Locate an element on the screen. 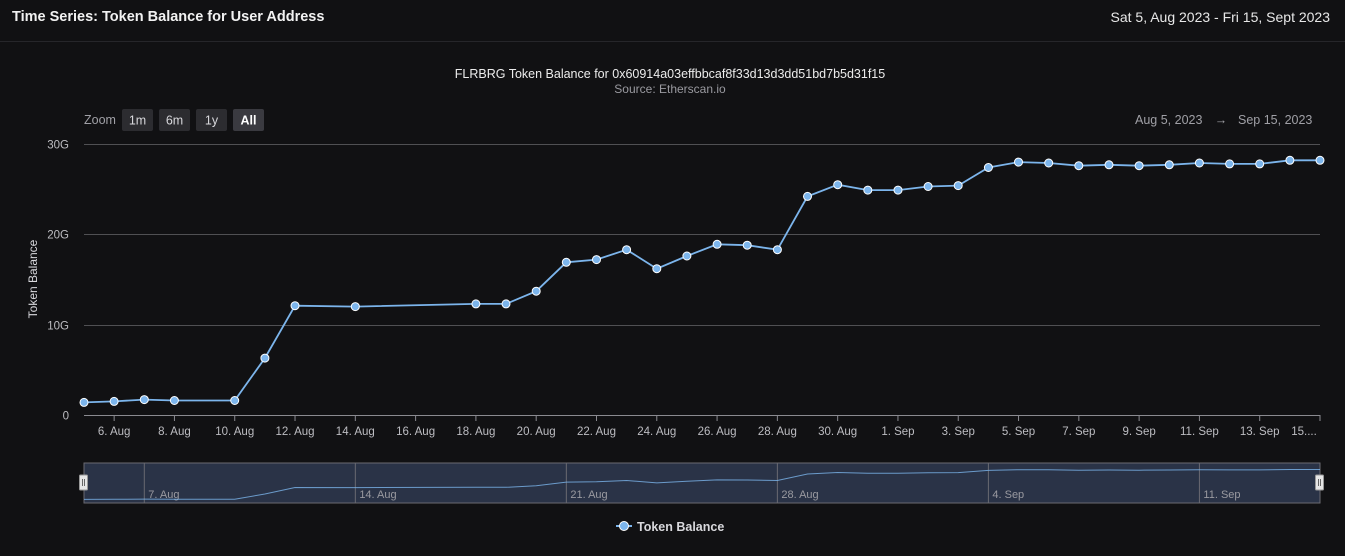 This screenshot has height=556, width=1345. navigator-grid: 7. Aug 14. Aug 21. Aug 28. Aug 4. Sep 11. Sep is located at coordinates (692, 483).